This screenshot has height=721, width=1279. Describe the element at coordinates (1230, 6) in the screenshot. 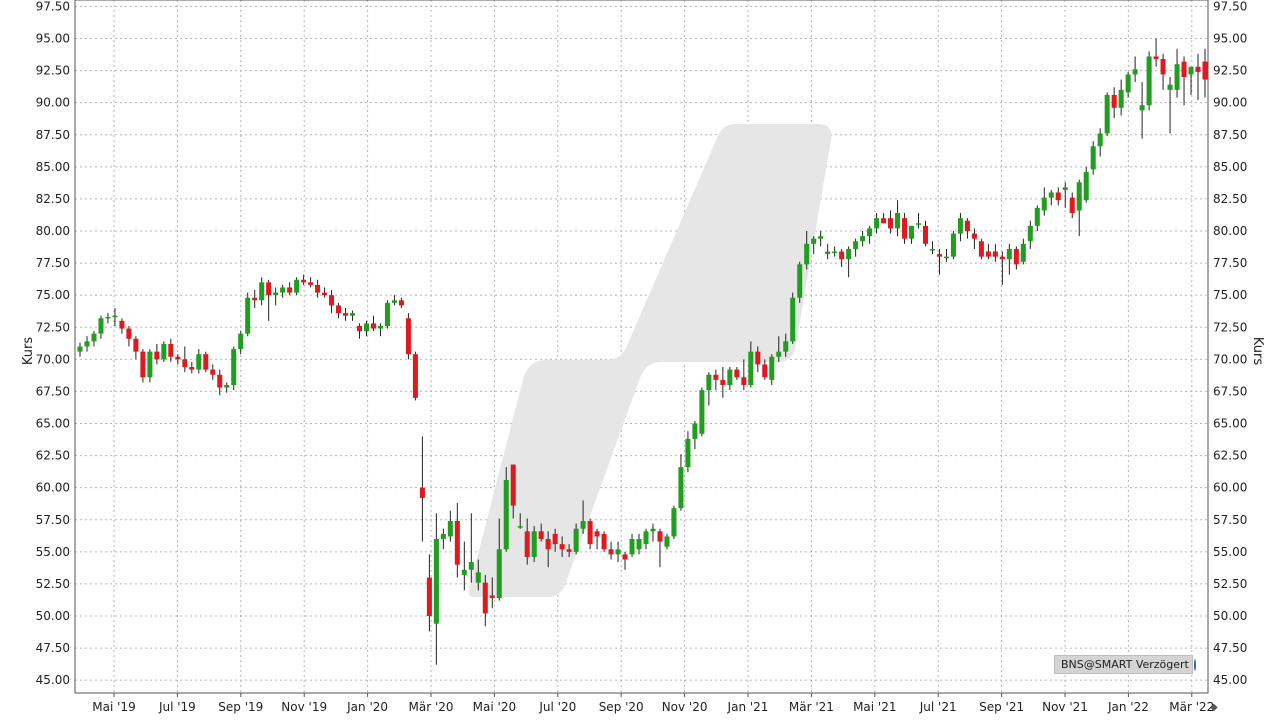

I see `y-tick-label-right: 97.50` at that location.